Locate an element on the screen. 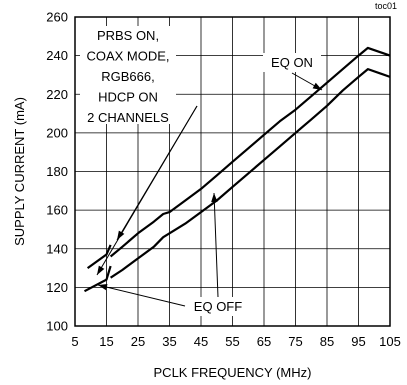  eq-on-leader-arrowhead is located at coordinates (317, 86).